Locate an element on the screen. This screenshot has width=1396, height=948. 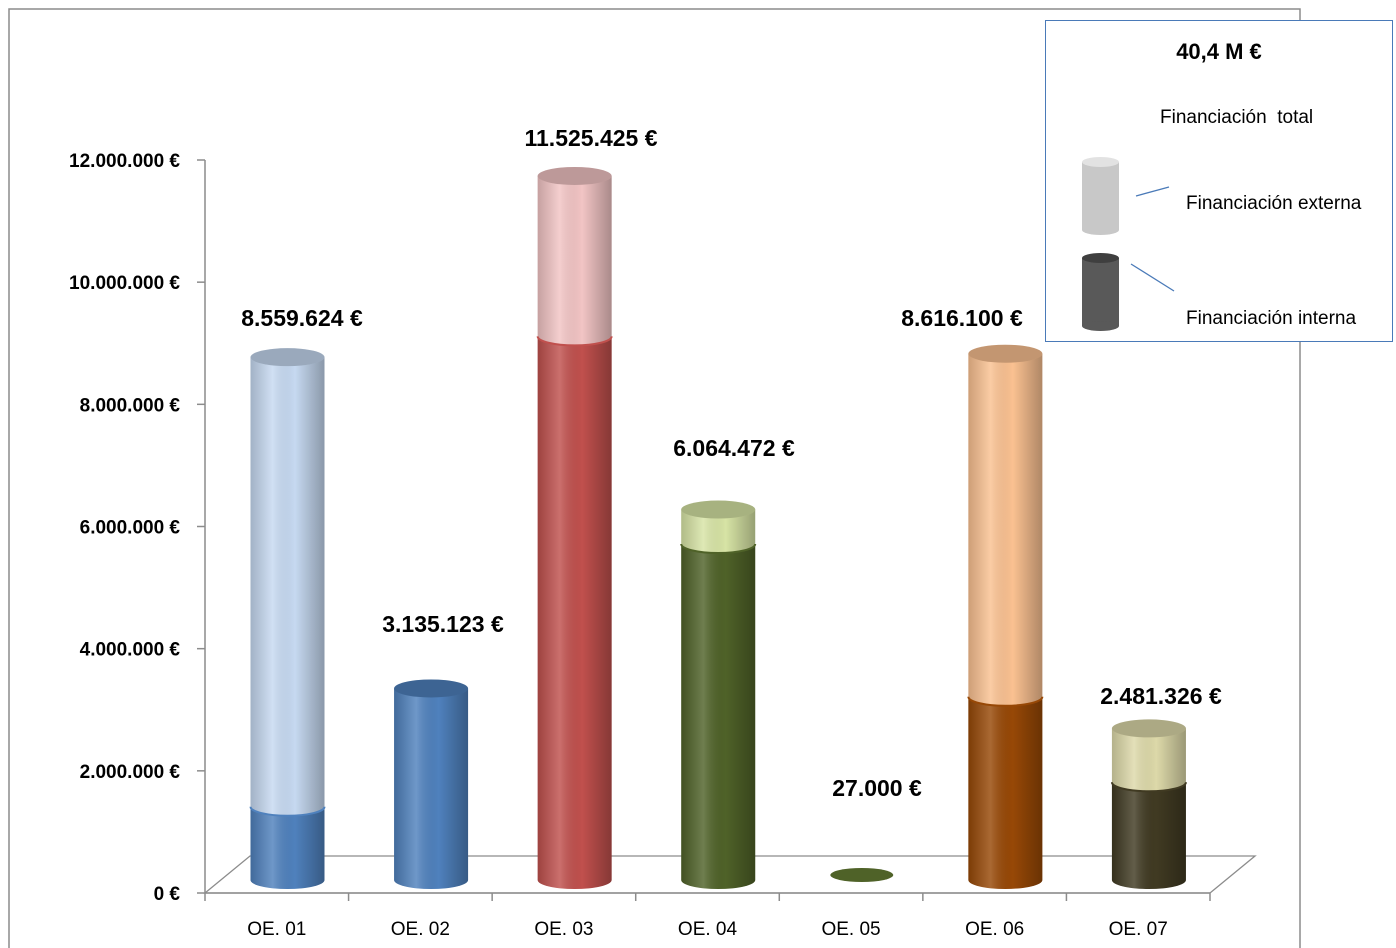
y-tick-label: 2.000.000 € is located at coordinates (130, 772).